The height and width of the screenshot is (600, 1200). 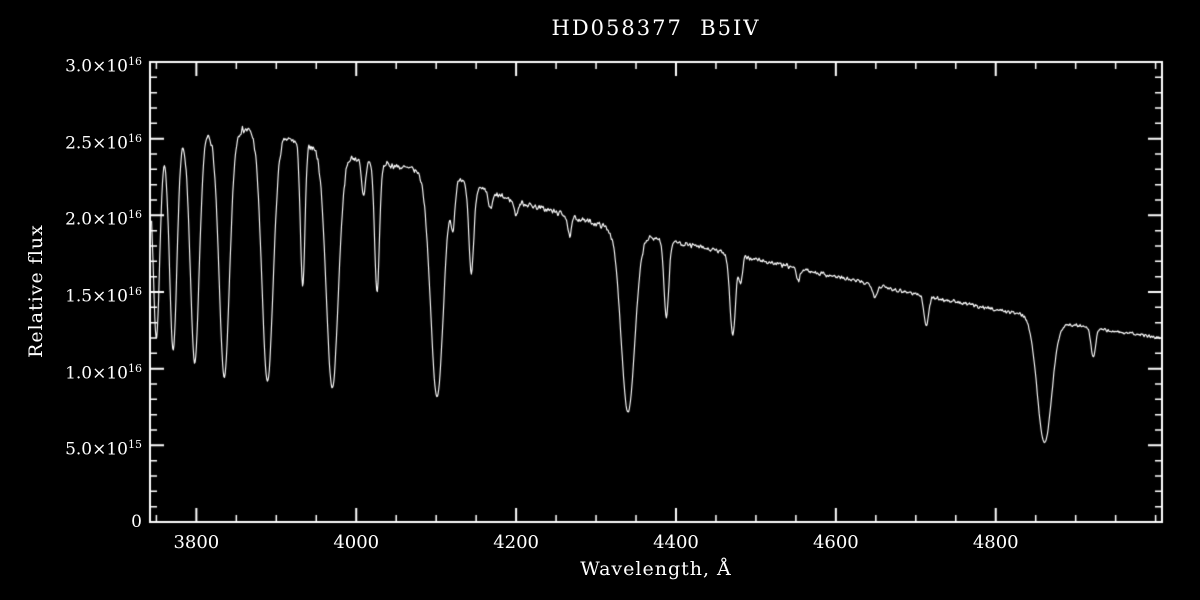 What do you see at coordinates (103, 296) in the screenshot?
I see `y-tick-label: 1.5×10¹⁶` at bounding box center [103, 296].